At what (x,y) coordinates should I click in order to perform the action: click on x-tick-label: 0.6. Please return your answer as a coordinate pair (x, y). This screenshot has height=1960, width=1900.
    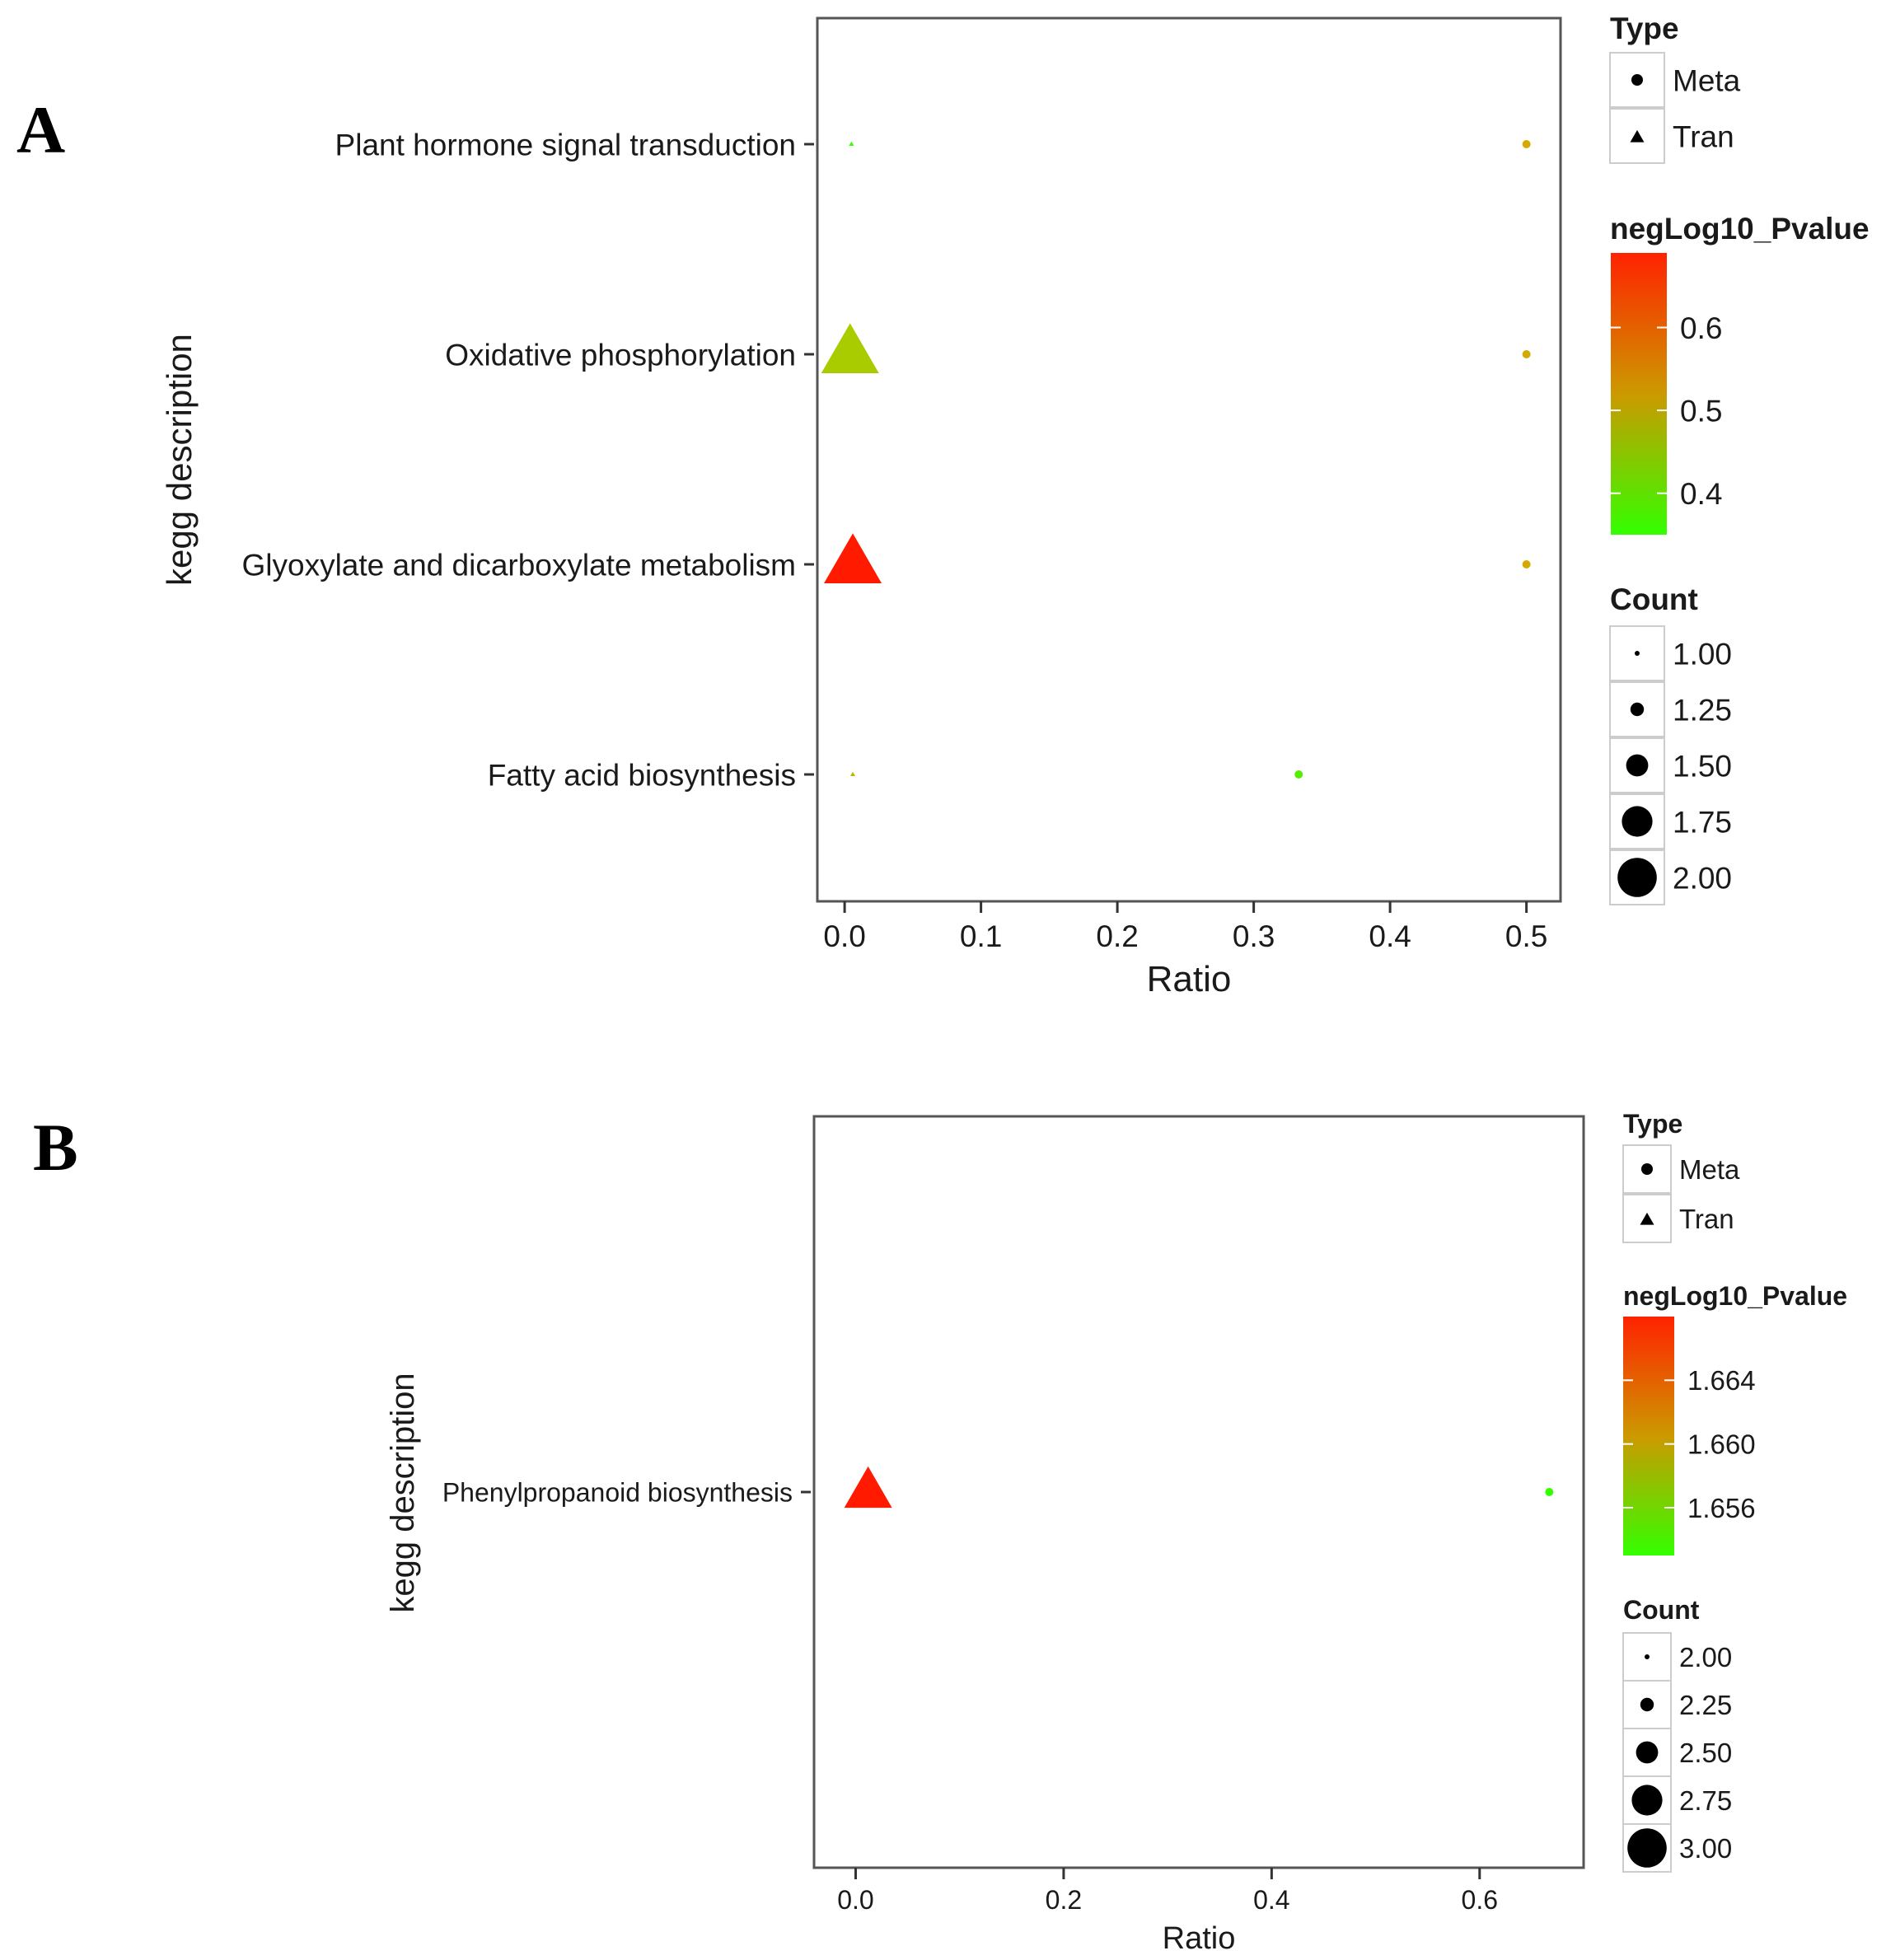
    Looking at the image, I should click on (1480, 1900).